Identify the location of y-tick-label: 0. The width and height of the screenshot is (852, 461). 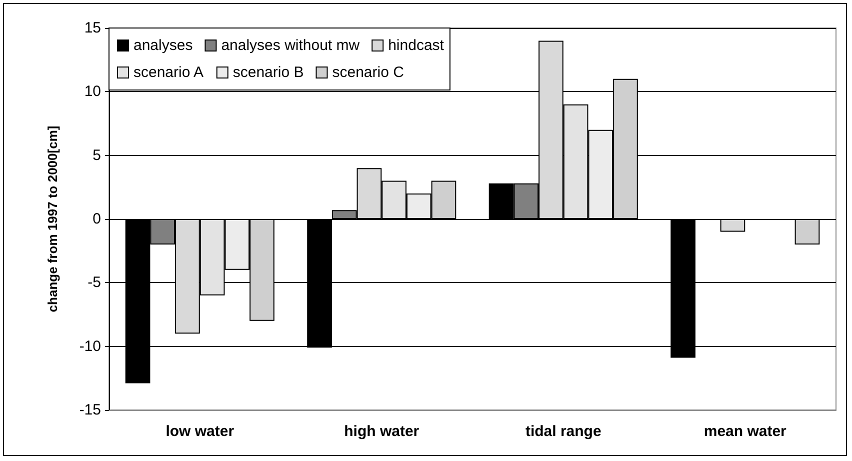
(96, 219).